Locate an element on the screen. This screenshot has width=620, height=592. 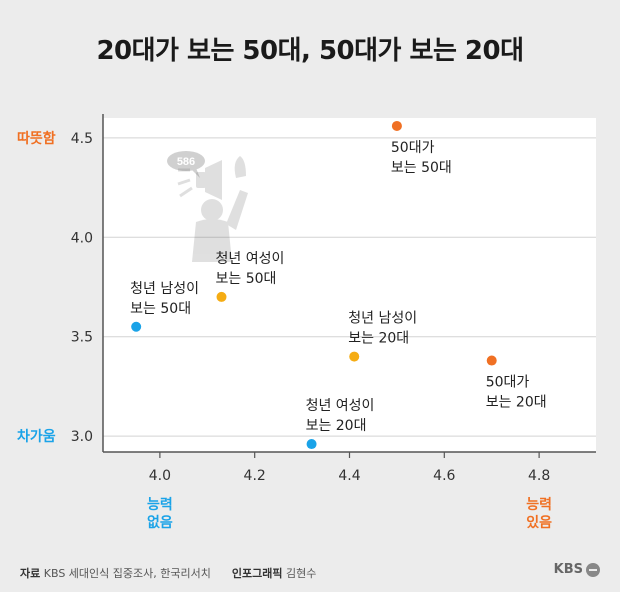
y-tick-label: 3.0 is located at coordinates (82, 437).